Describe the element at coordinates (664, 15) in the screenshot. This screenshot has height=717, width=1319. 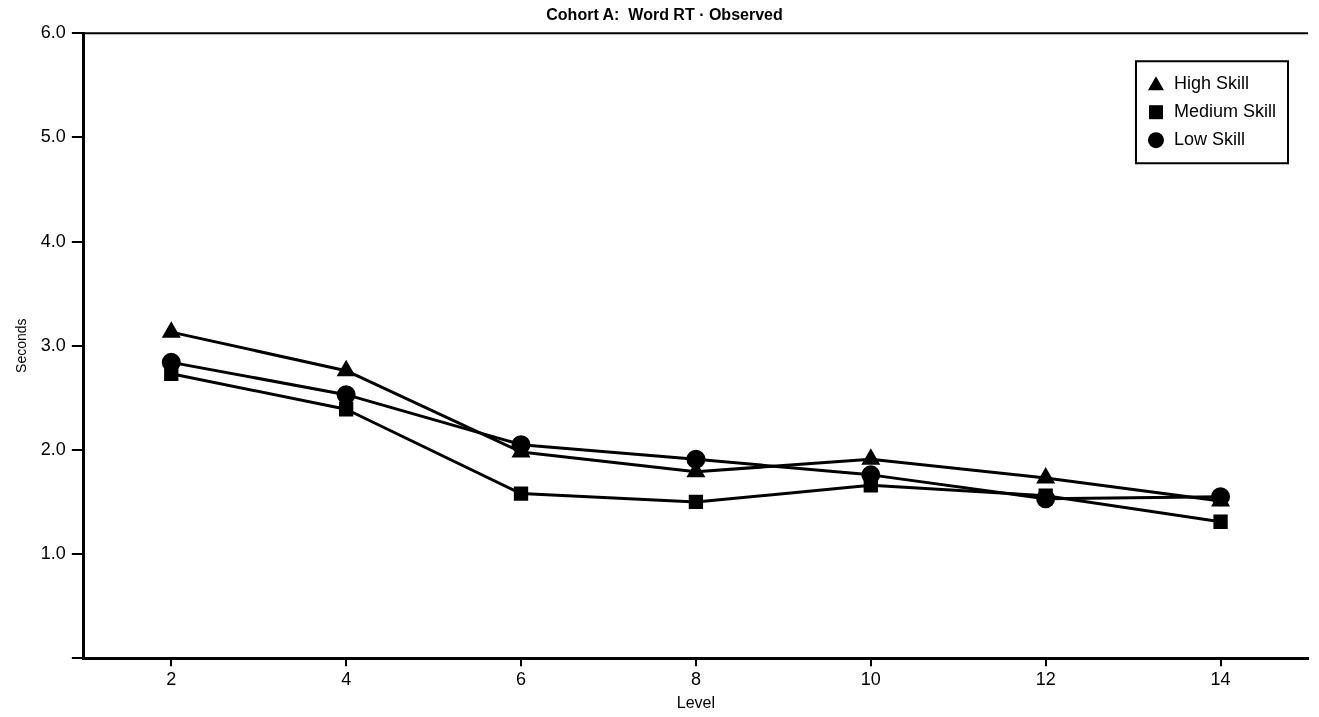
I see `chart-title: Cohort A: Word RT · Observed` at that location.